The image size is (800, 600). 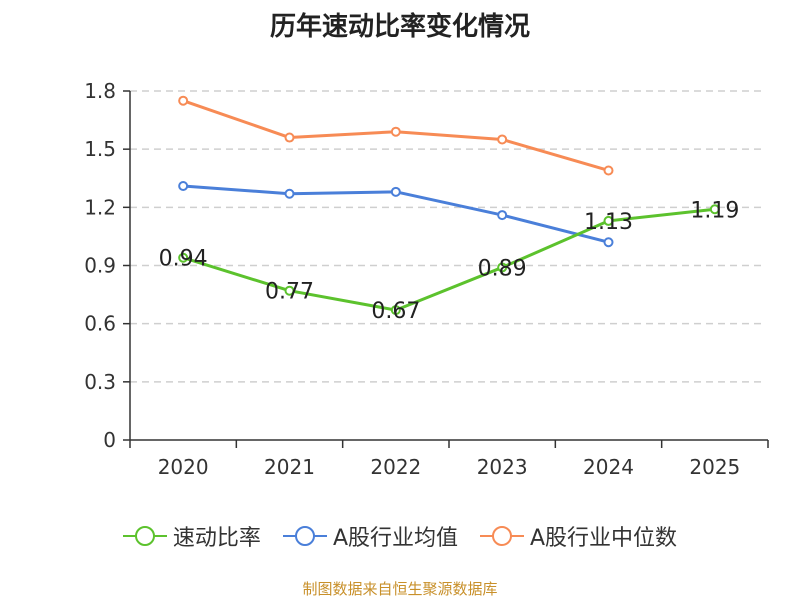 I want to click on data-label: 0.94, so click(x=183, y=259).